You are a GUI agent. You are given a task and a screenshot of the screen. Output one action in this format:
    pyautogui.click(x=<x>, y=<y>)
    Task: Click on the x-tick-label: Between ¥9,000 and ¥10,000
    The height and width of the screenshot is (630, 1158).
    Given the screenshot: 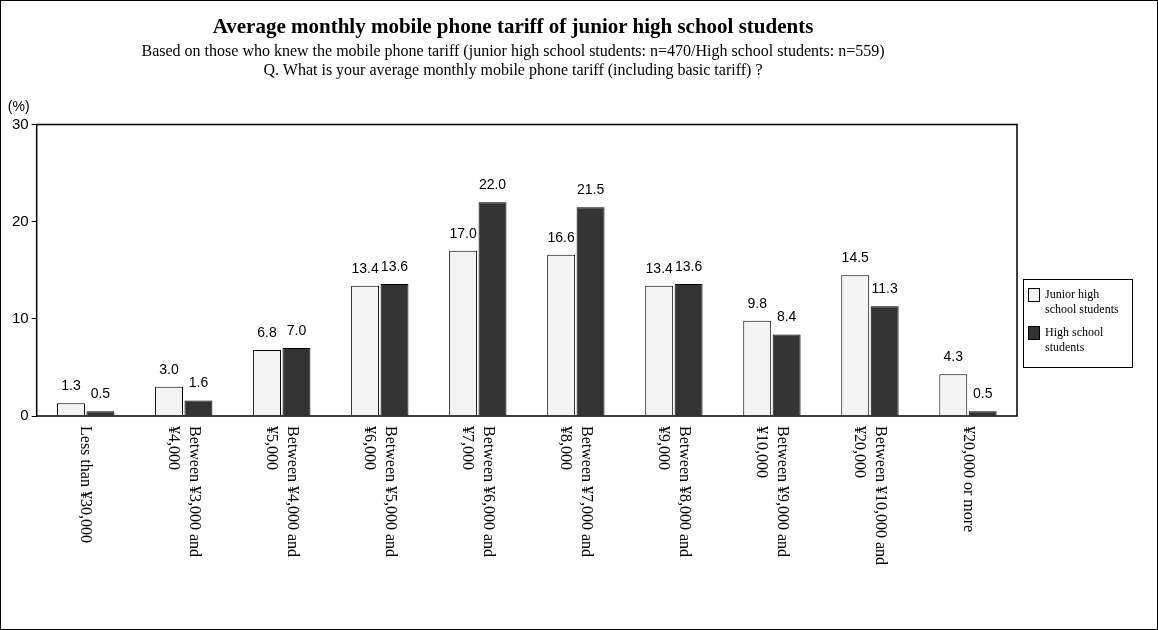 What is the action you would take?
    pyautogui.click(x=773, y=492)
    